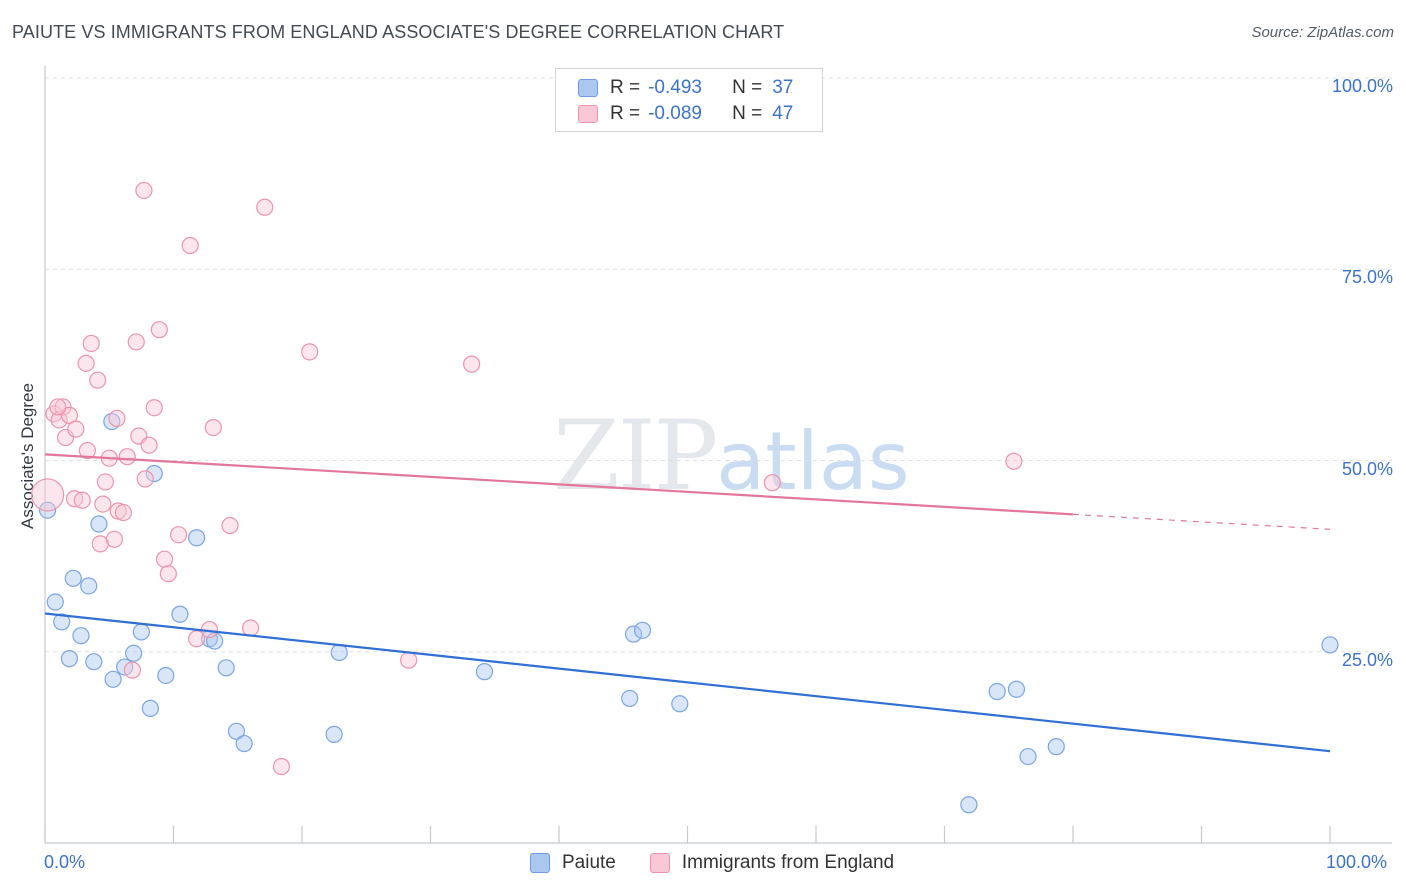  What do you see at coordinates (1357, 862) in the screenshot?
I see `x-tick-label-max: 100.0%` at bounding box center [1357, 862].